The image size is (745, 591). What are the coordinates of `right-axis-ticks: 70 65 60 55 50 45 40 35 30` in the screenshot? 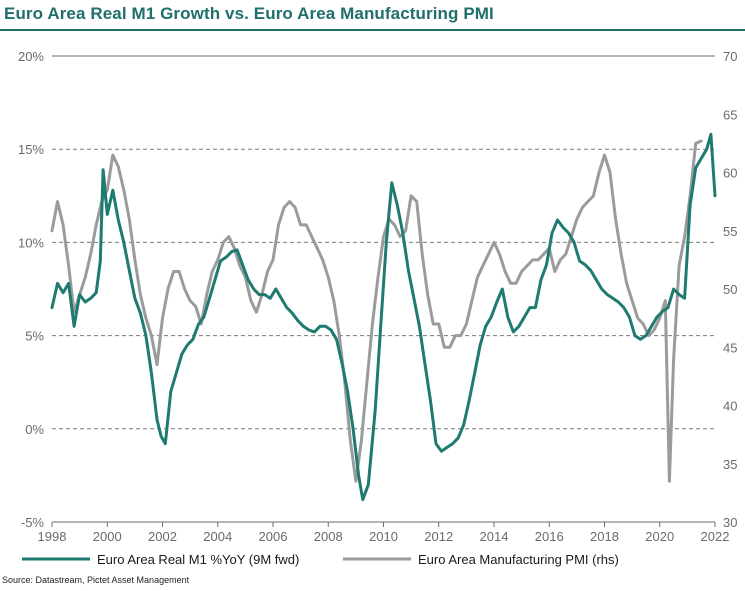 It's located at (730, 289).